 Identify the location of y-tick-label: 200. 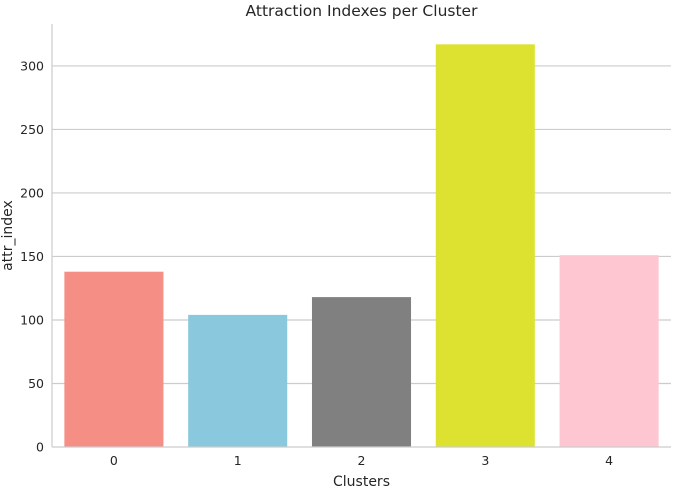
(32, 192).